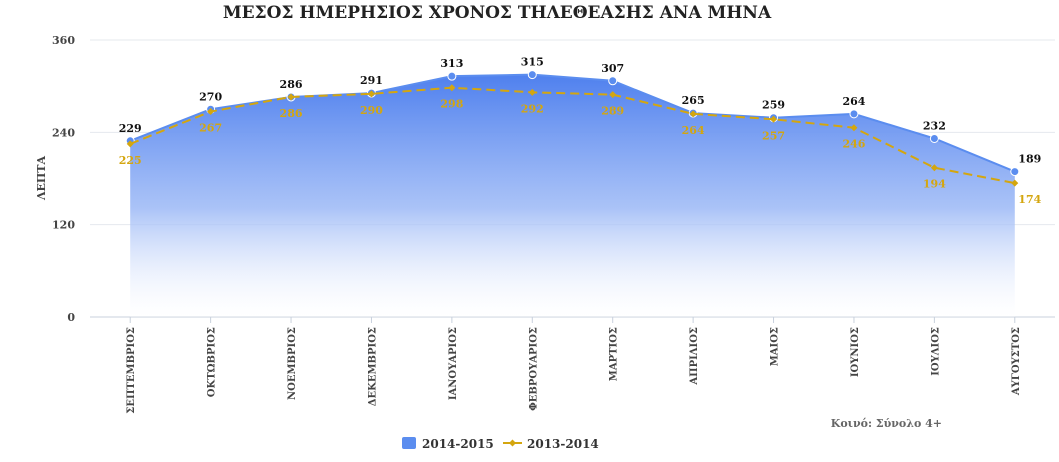 The image size is (1059, 462). I want to click on legend-marker-2013-2014, so click(512, 443).